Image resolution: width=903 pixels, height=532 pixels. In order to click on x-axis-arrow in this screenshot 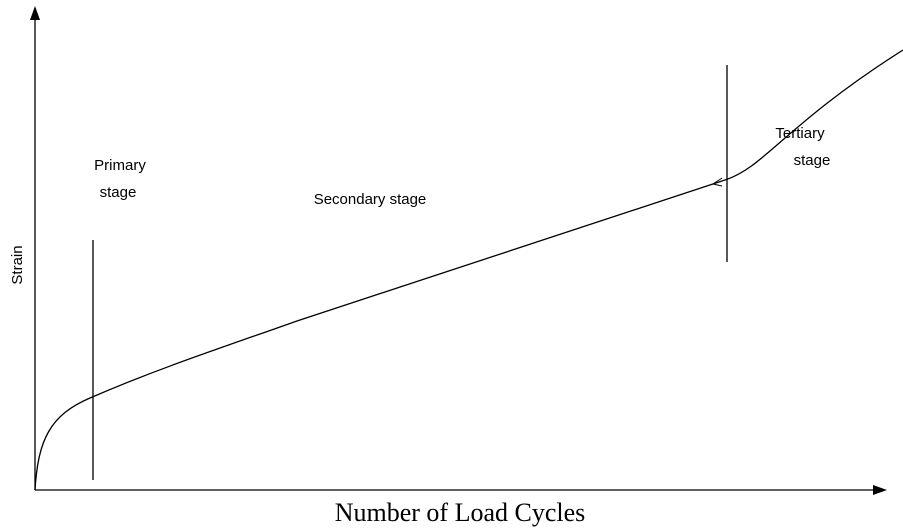, I will do `click(880, 490)`.